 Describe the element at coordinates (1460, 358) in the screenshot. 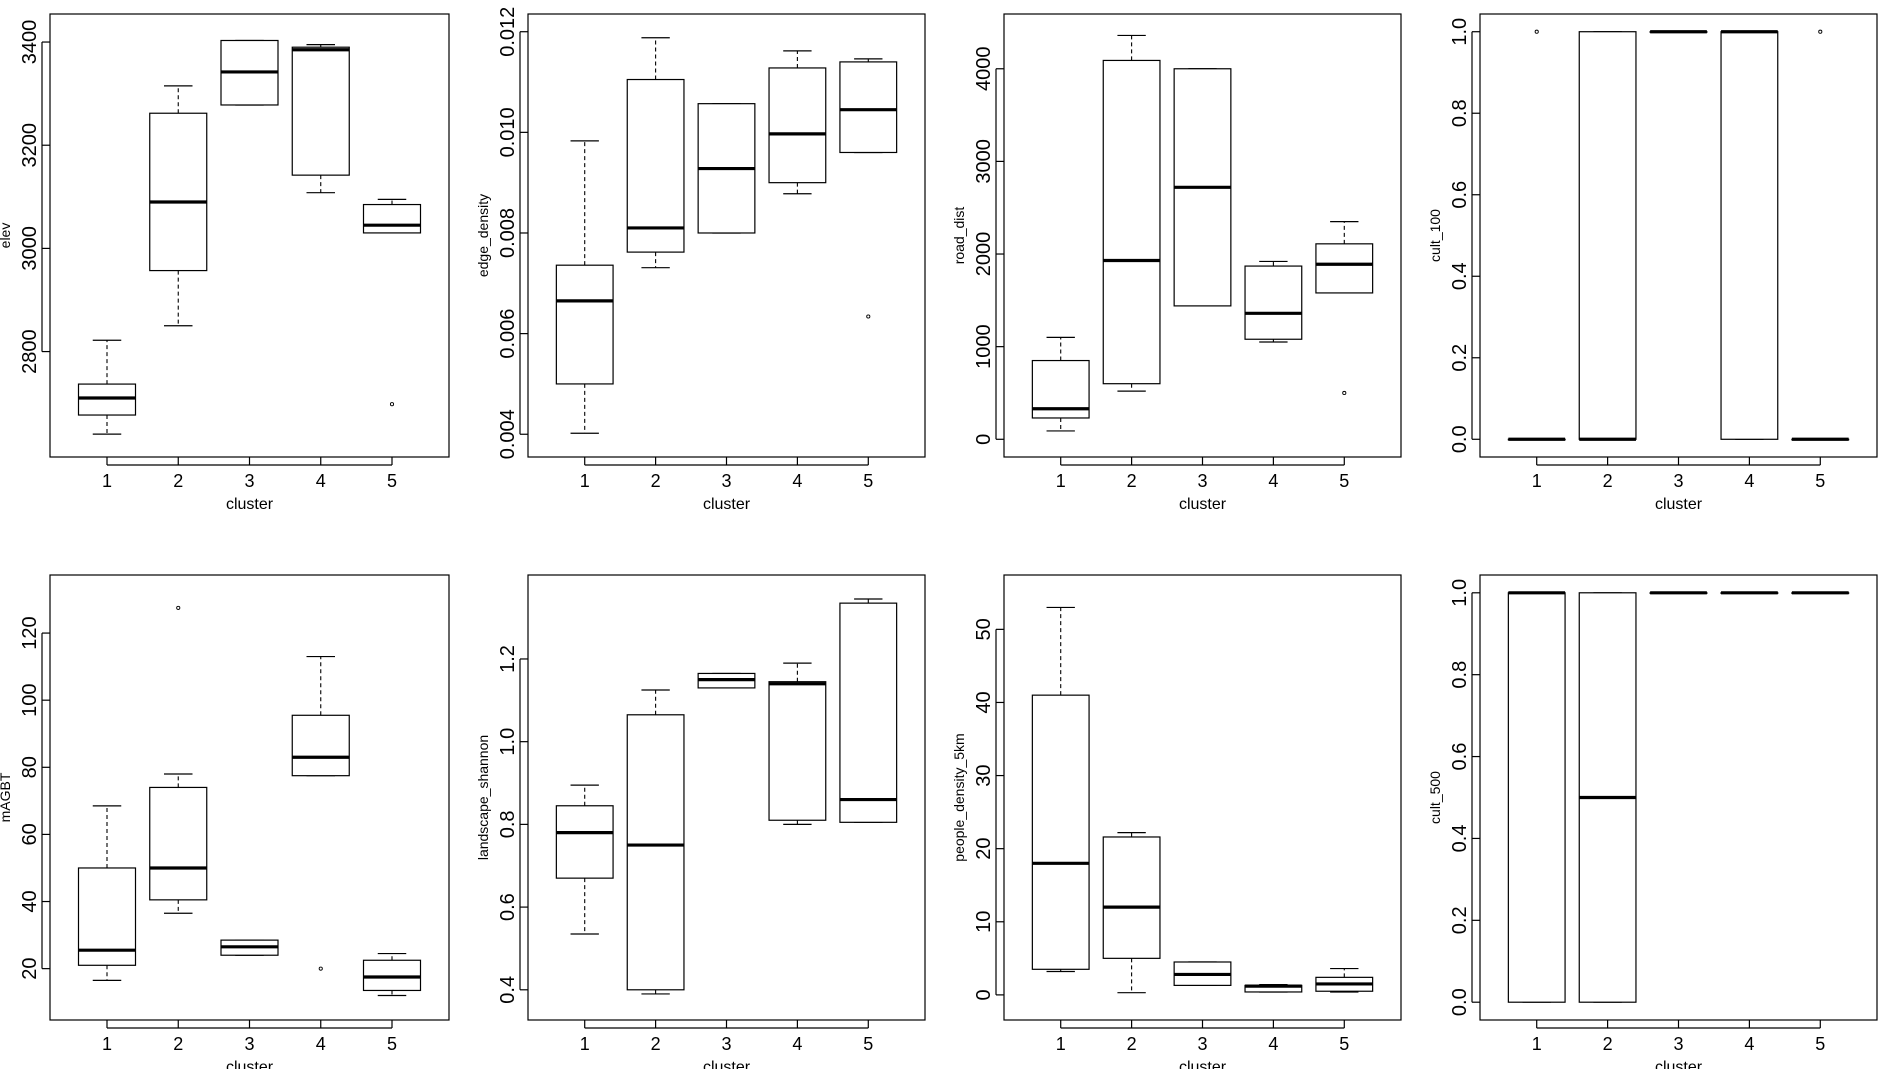

I see `y-tick-label: 0.2` at that location.